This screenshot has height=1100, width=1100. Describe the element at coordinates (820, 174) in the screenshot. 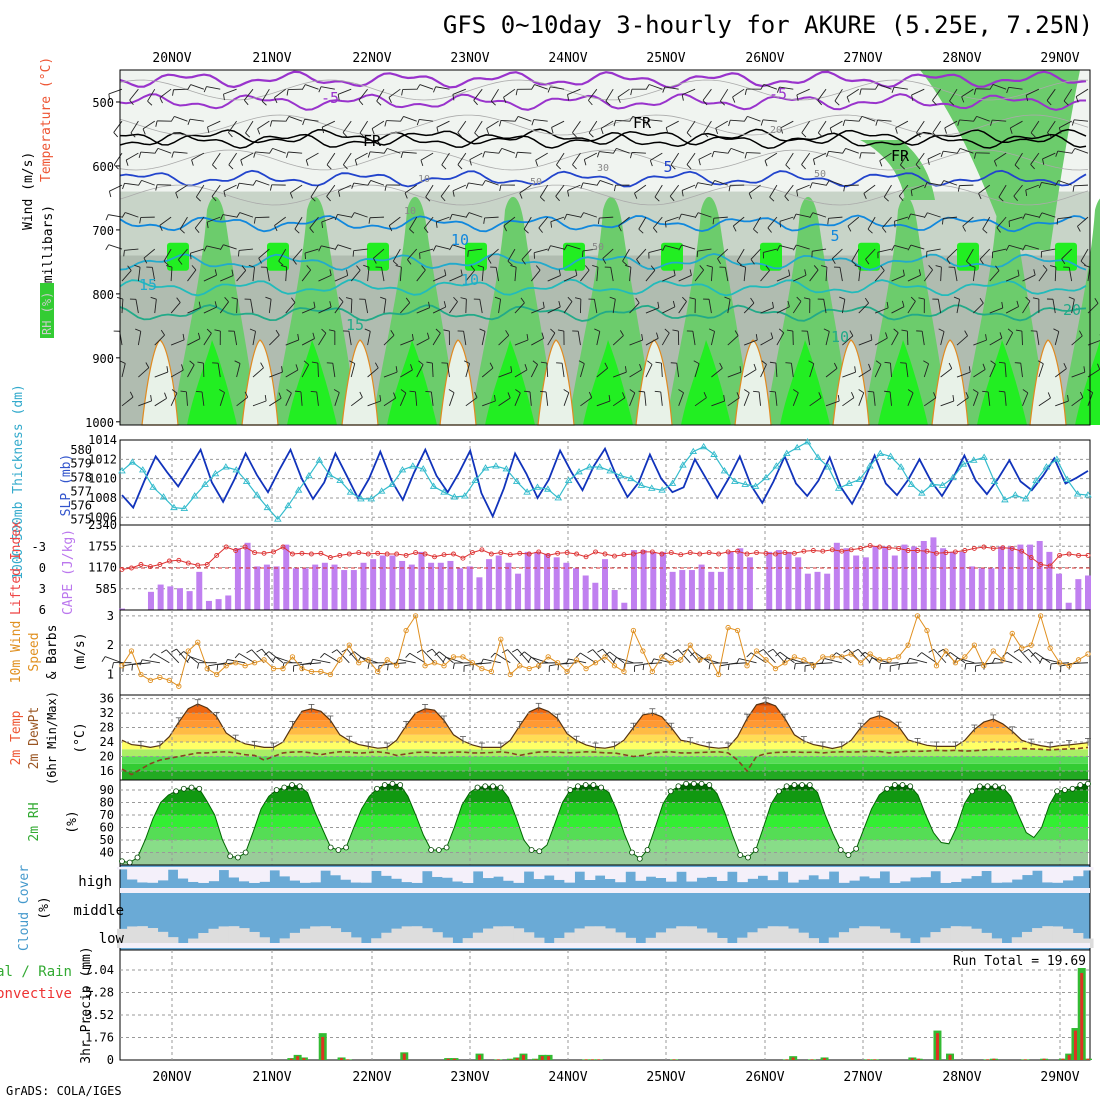

I see `contour-label: 50` at that location.